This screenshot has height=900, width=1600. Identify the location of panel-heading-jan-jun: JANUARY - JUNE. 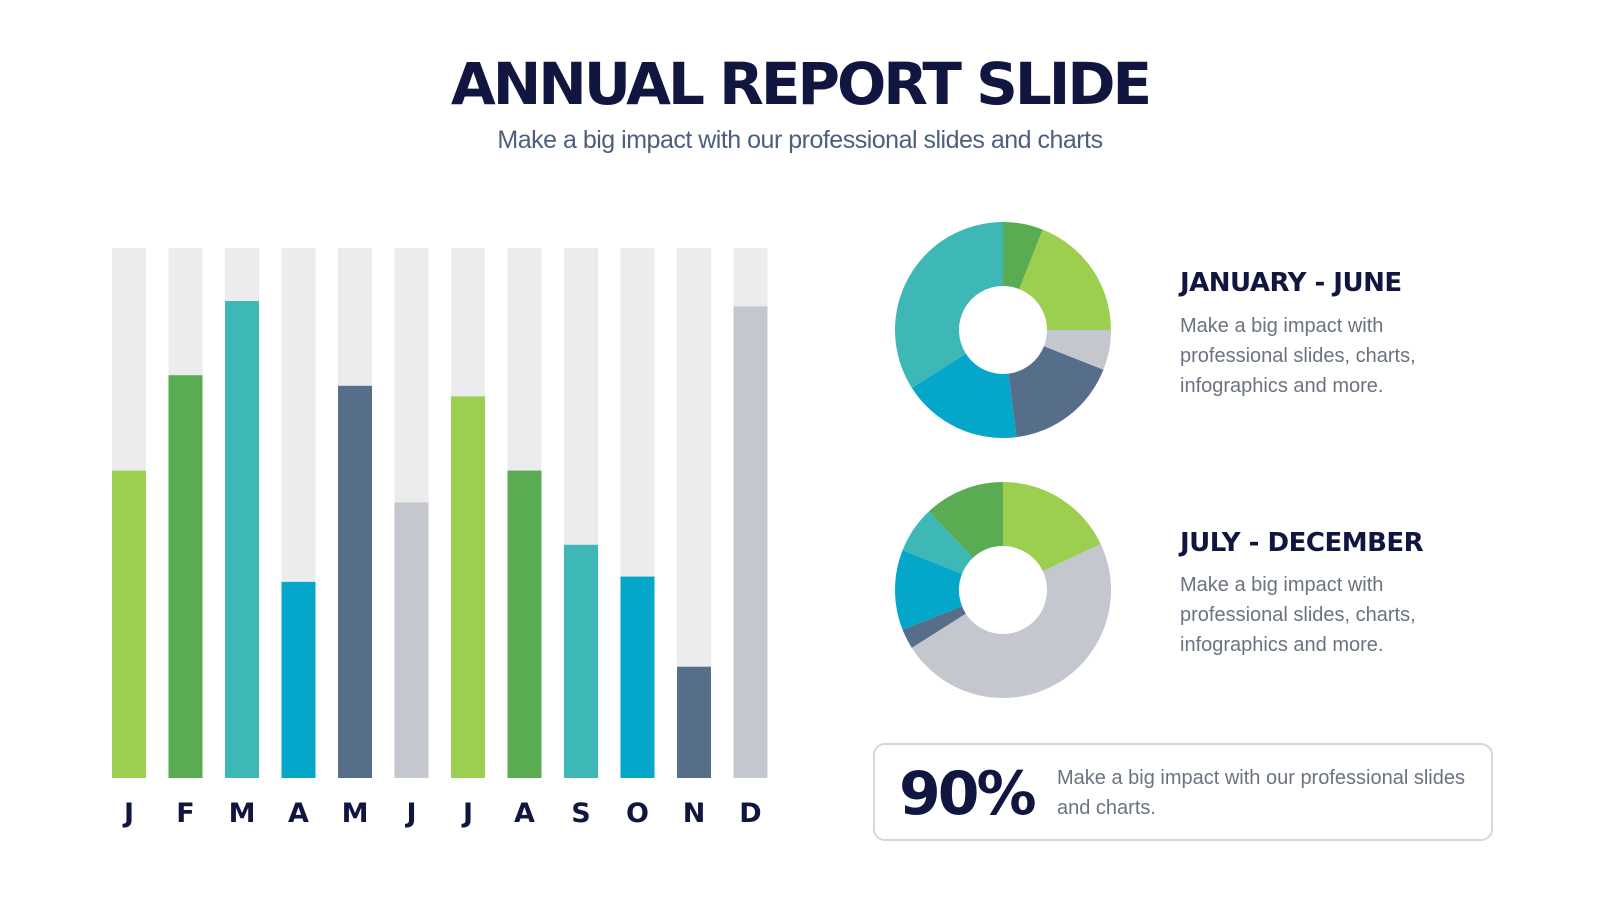
(1291, 283).